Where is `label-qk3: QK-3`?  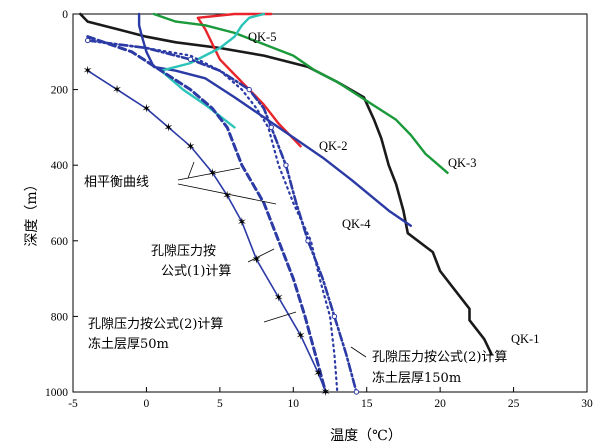 label-qk3: QK-3 is located at coordinates (462, 163).